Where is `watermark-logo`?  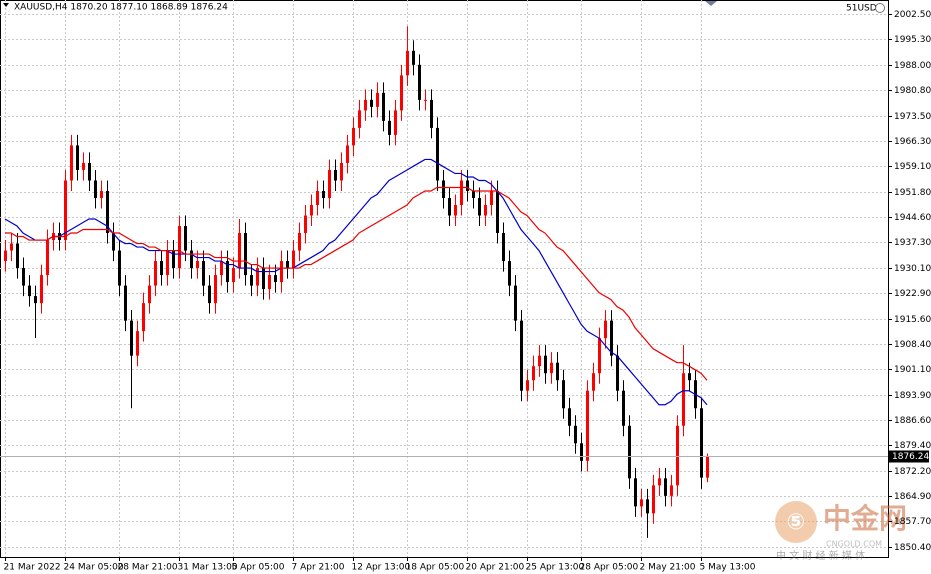
watermark-logo is located at coordinates (796, 522).